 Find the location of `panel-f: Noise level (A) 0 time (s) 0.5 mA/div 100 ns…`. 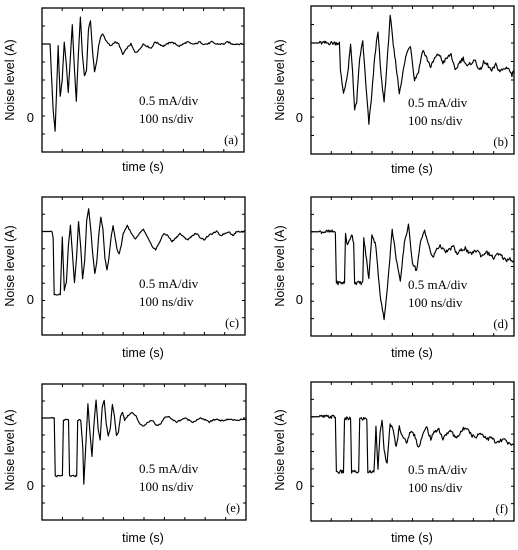

panel-f: Noise level (A) 0 time (s) 0.5 mA/div 100 ns… is located at coordinates (394, 463).